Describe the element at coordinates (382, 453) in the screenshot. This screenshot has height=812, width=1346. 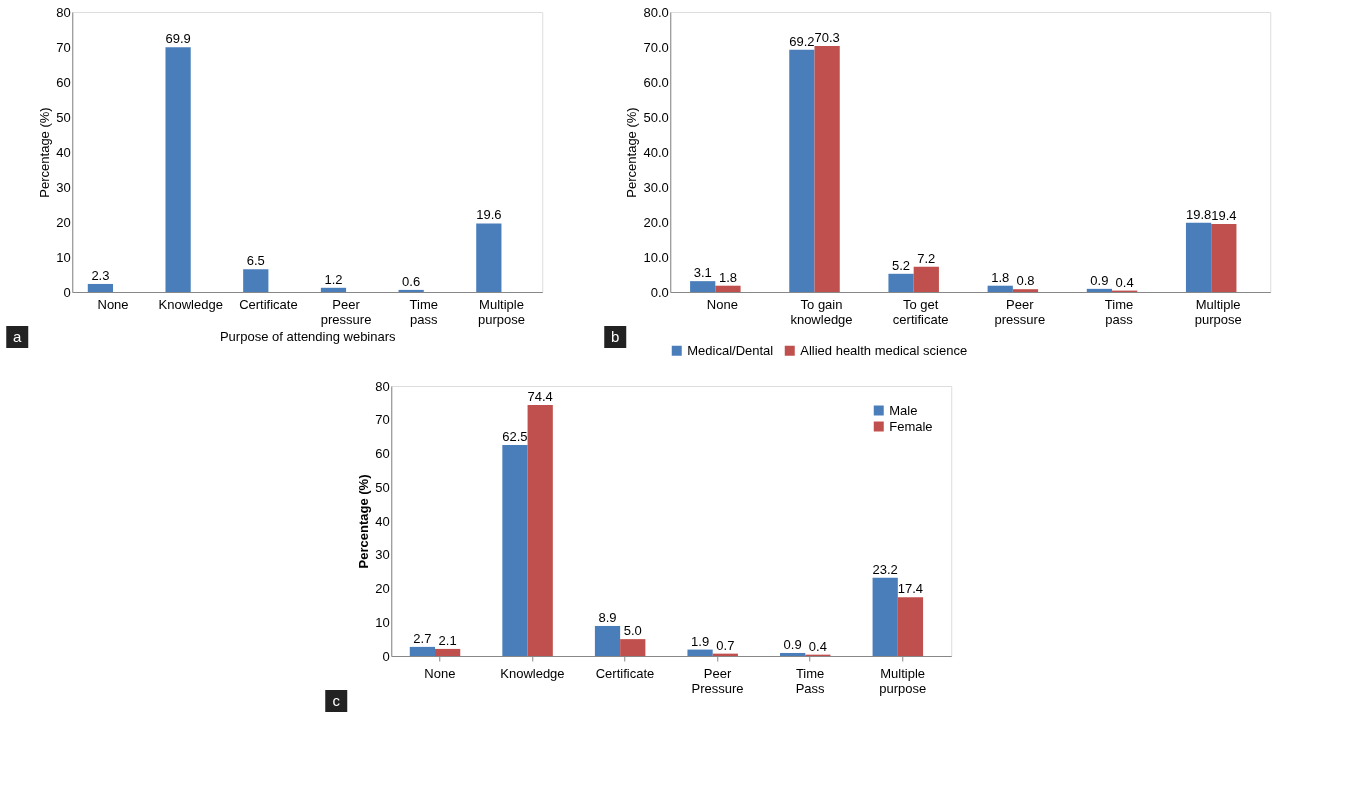
I see `y-tick-label: 60` at that location.